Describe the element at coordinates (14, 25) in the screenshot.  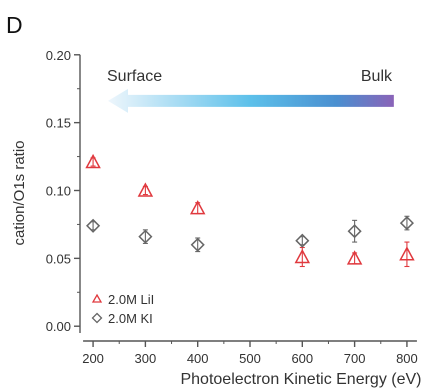
I see `panel-label: D` at that location.